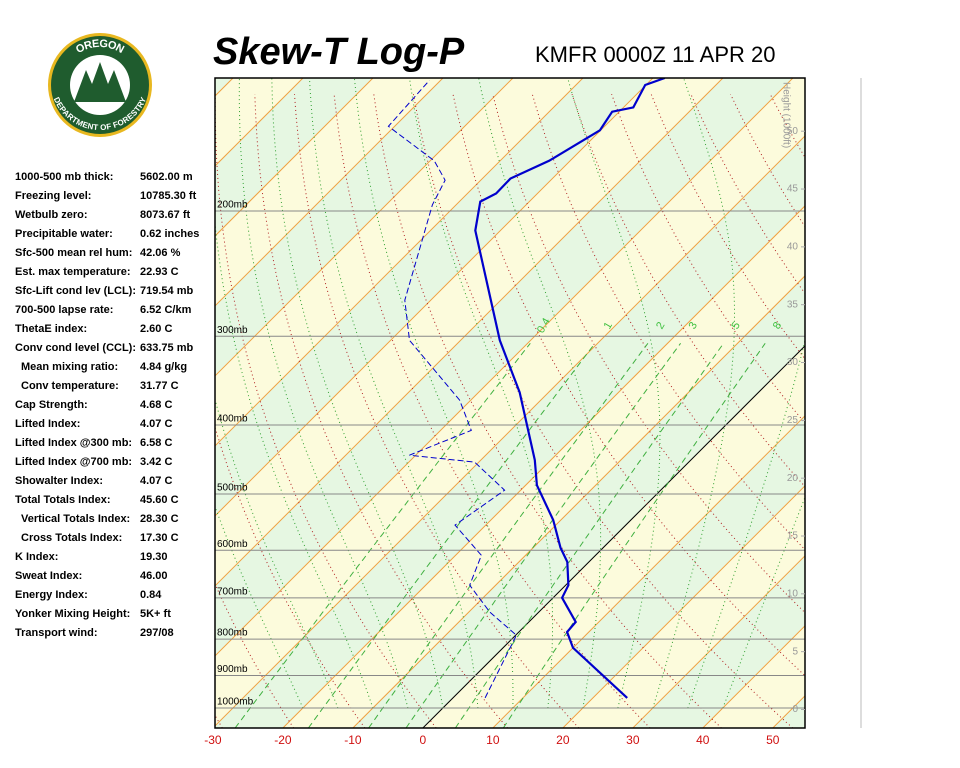  Describe the element at coordinates (156, 462) in the screenshot. I see `index-value: 3.42 C` at that location.